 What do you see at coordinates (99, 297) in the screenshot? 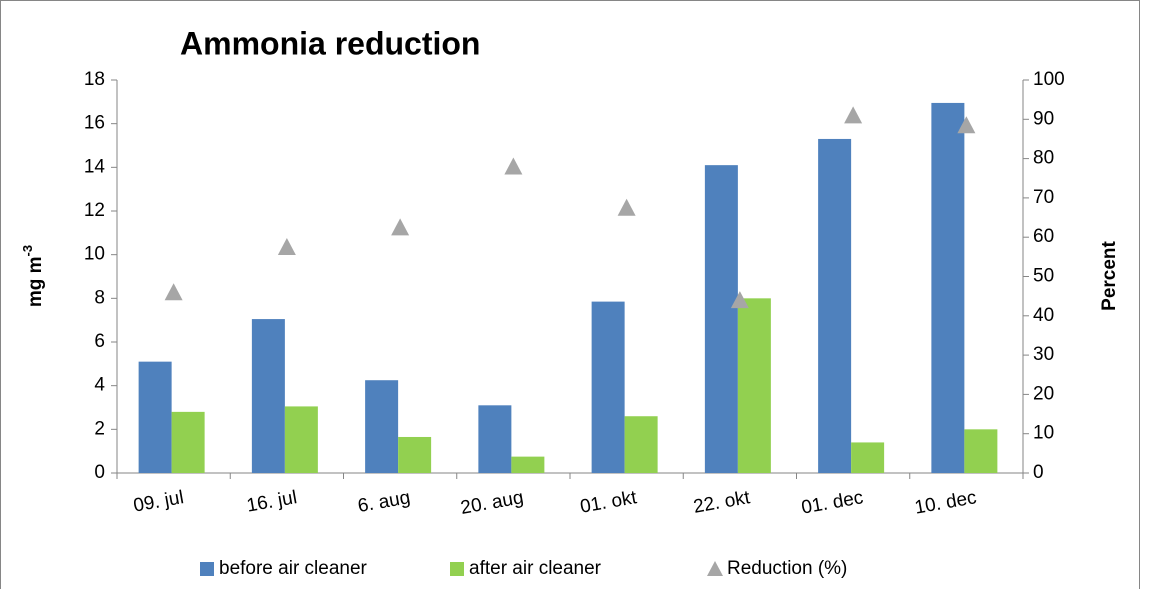
I see `y-tick-label: 8` at bounding box center [99, 297].